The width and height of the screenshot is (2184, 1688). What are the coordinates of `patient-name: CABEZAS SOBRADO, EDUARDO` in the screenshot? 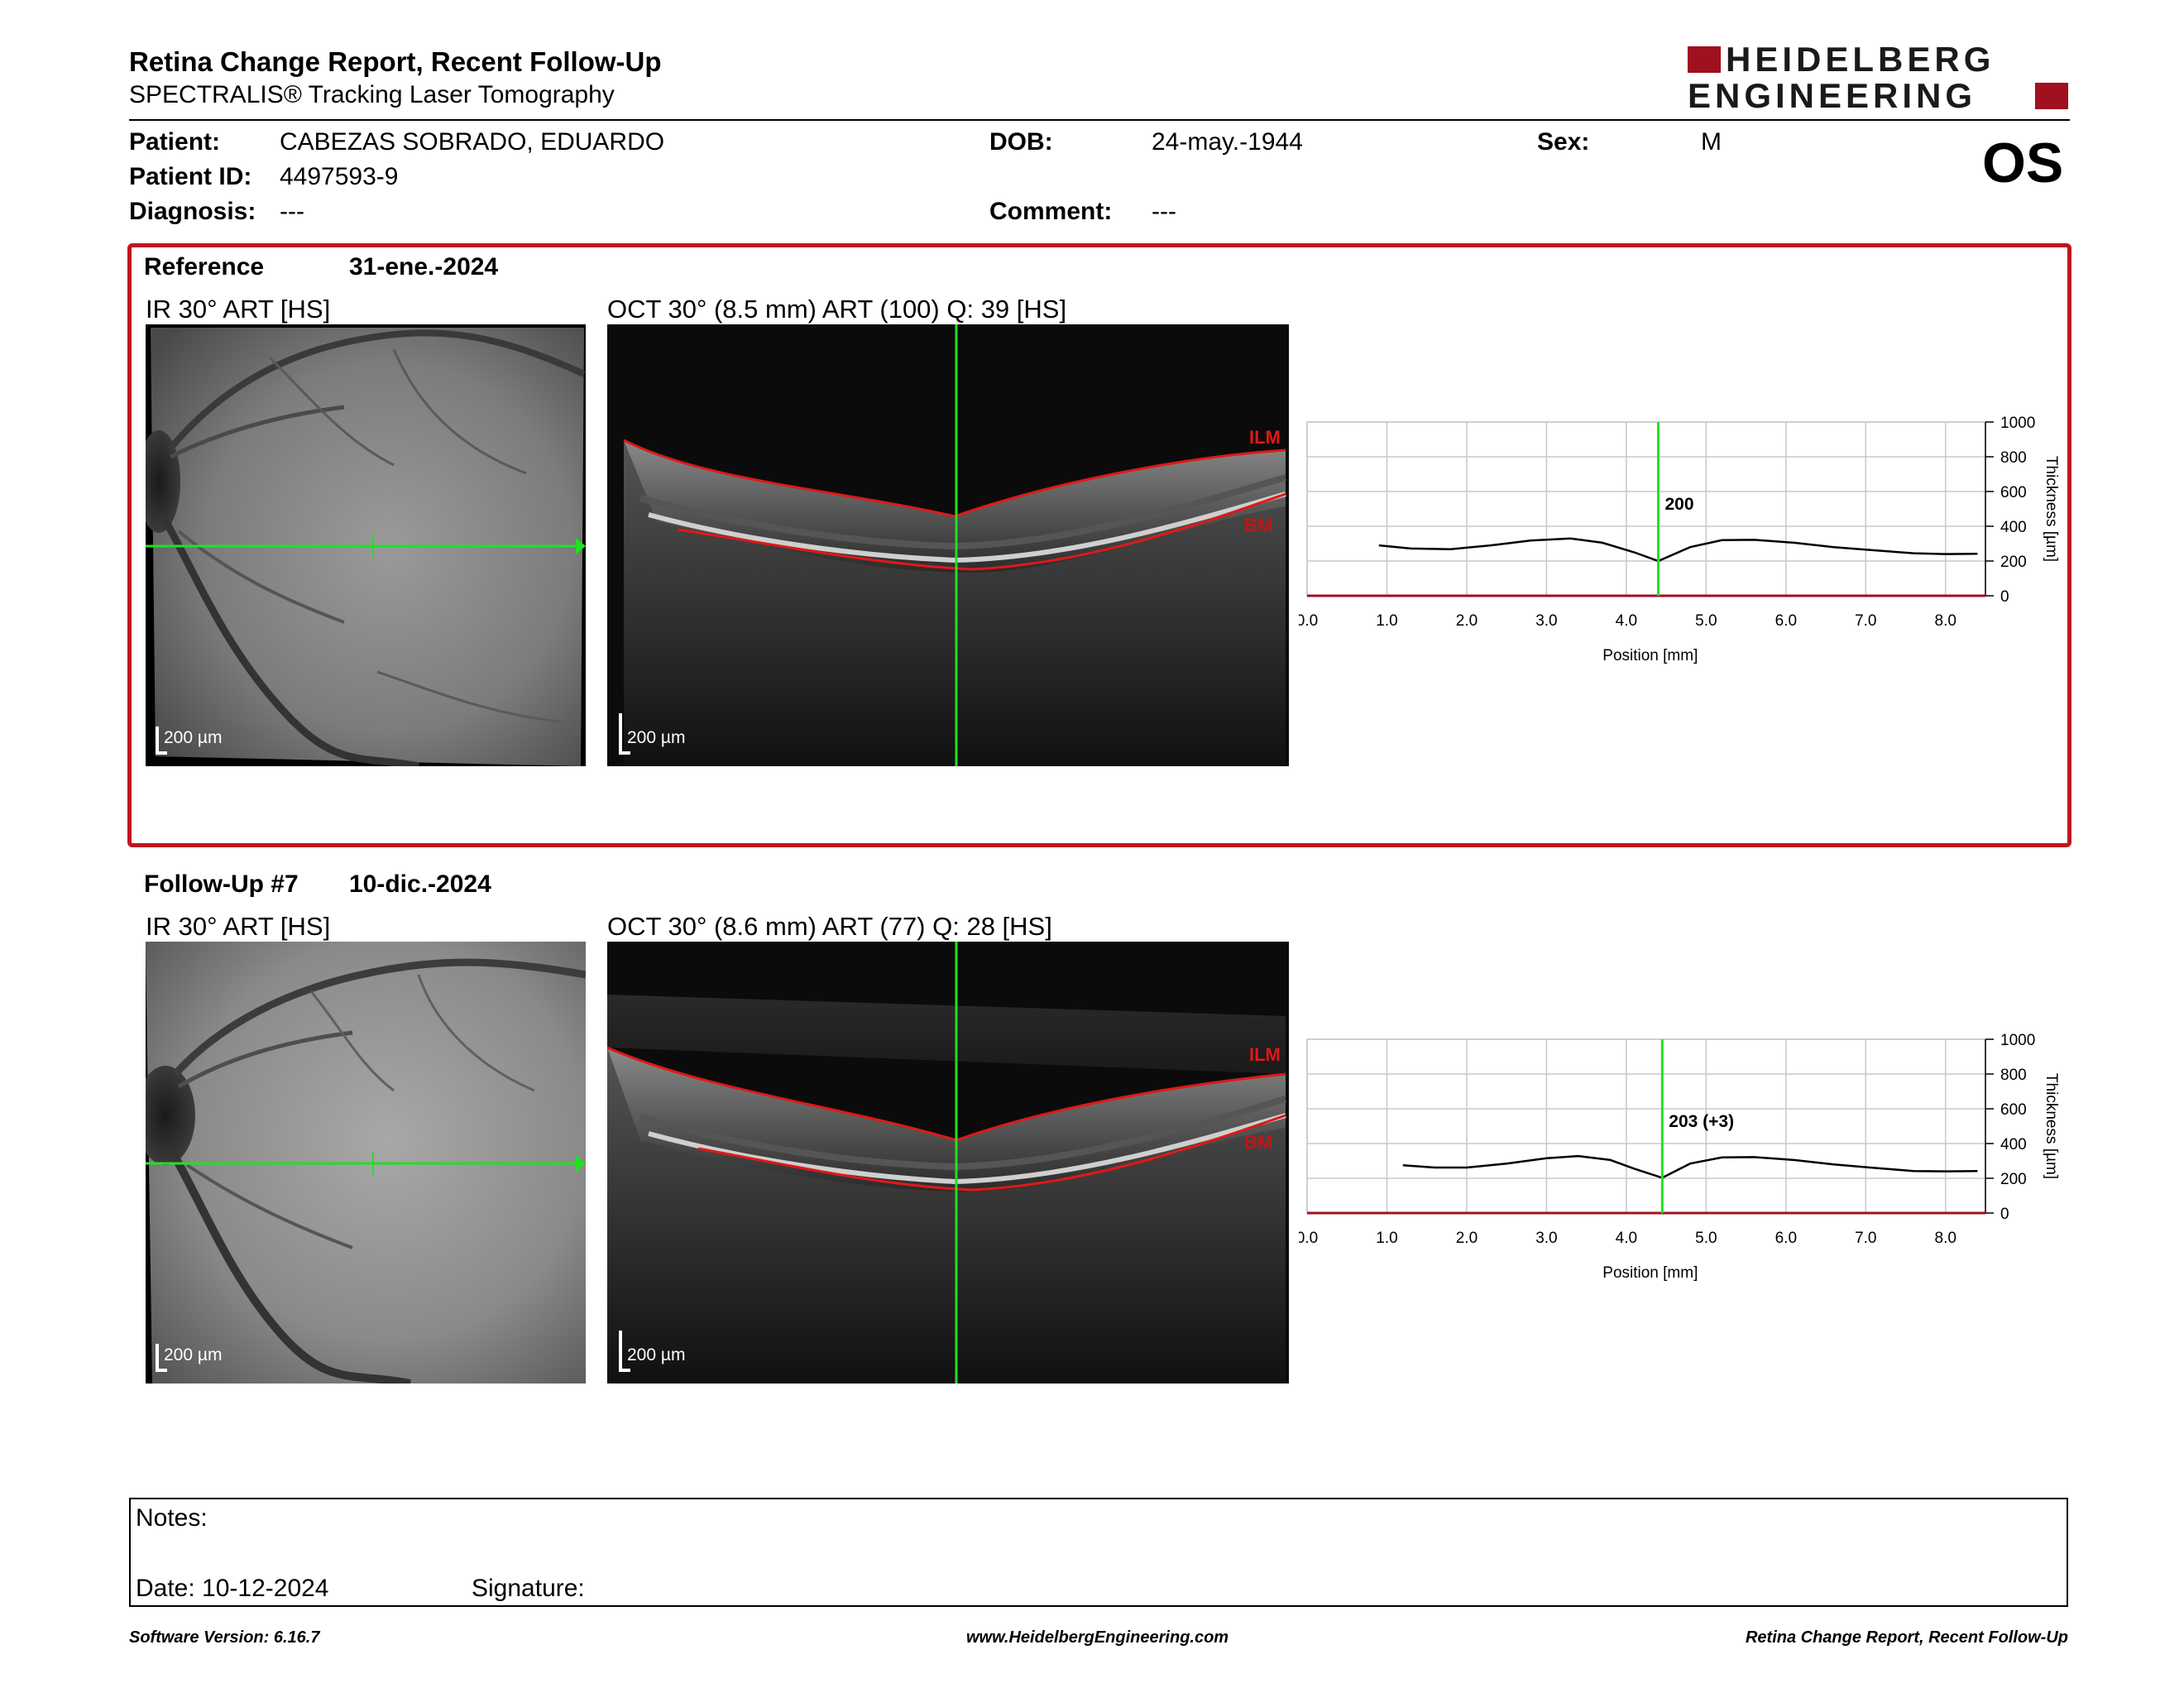 It's located at (472, 142).